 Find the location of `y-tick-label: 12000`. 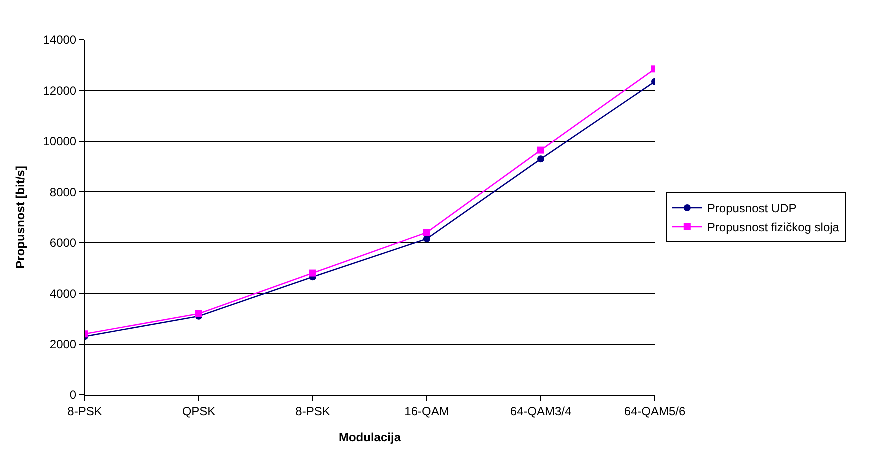

y-tick-label: 12000 is located at coordinates (60, 91).